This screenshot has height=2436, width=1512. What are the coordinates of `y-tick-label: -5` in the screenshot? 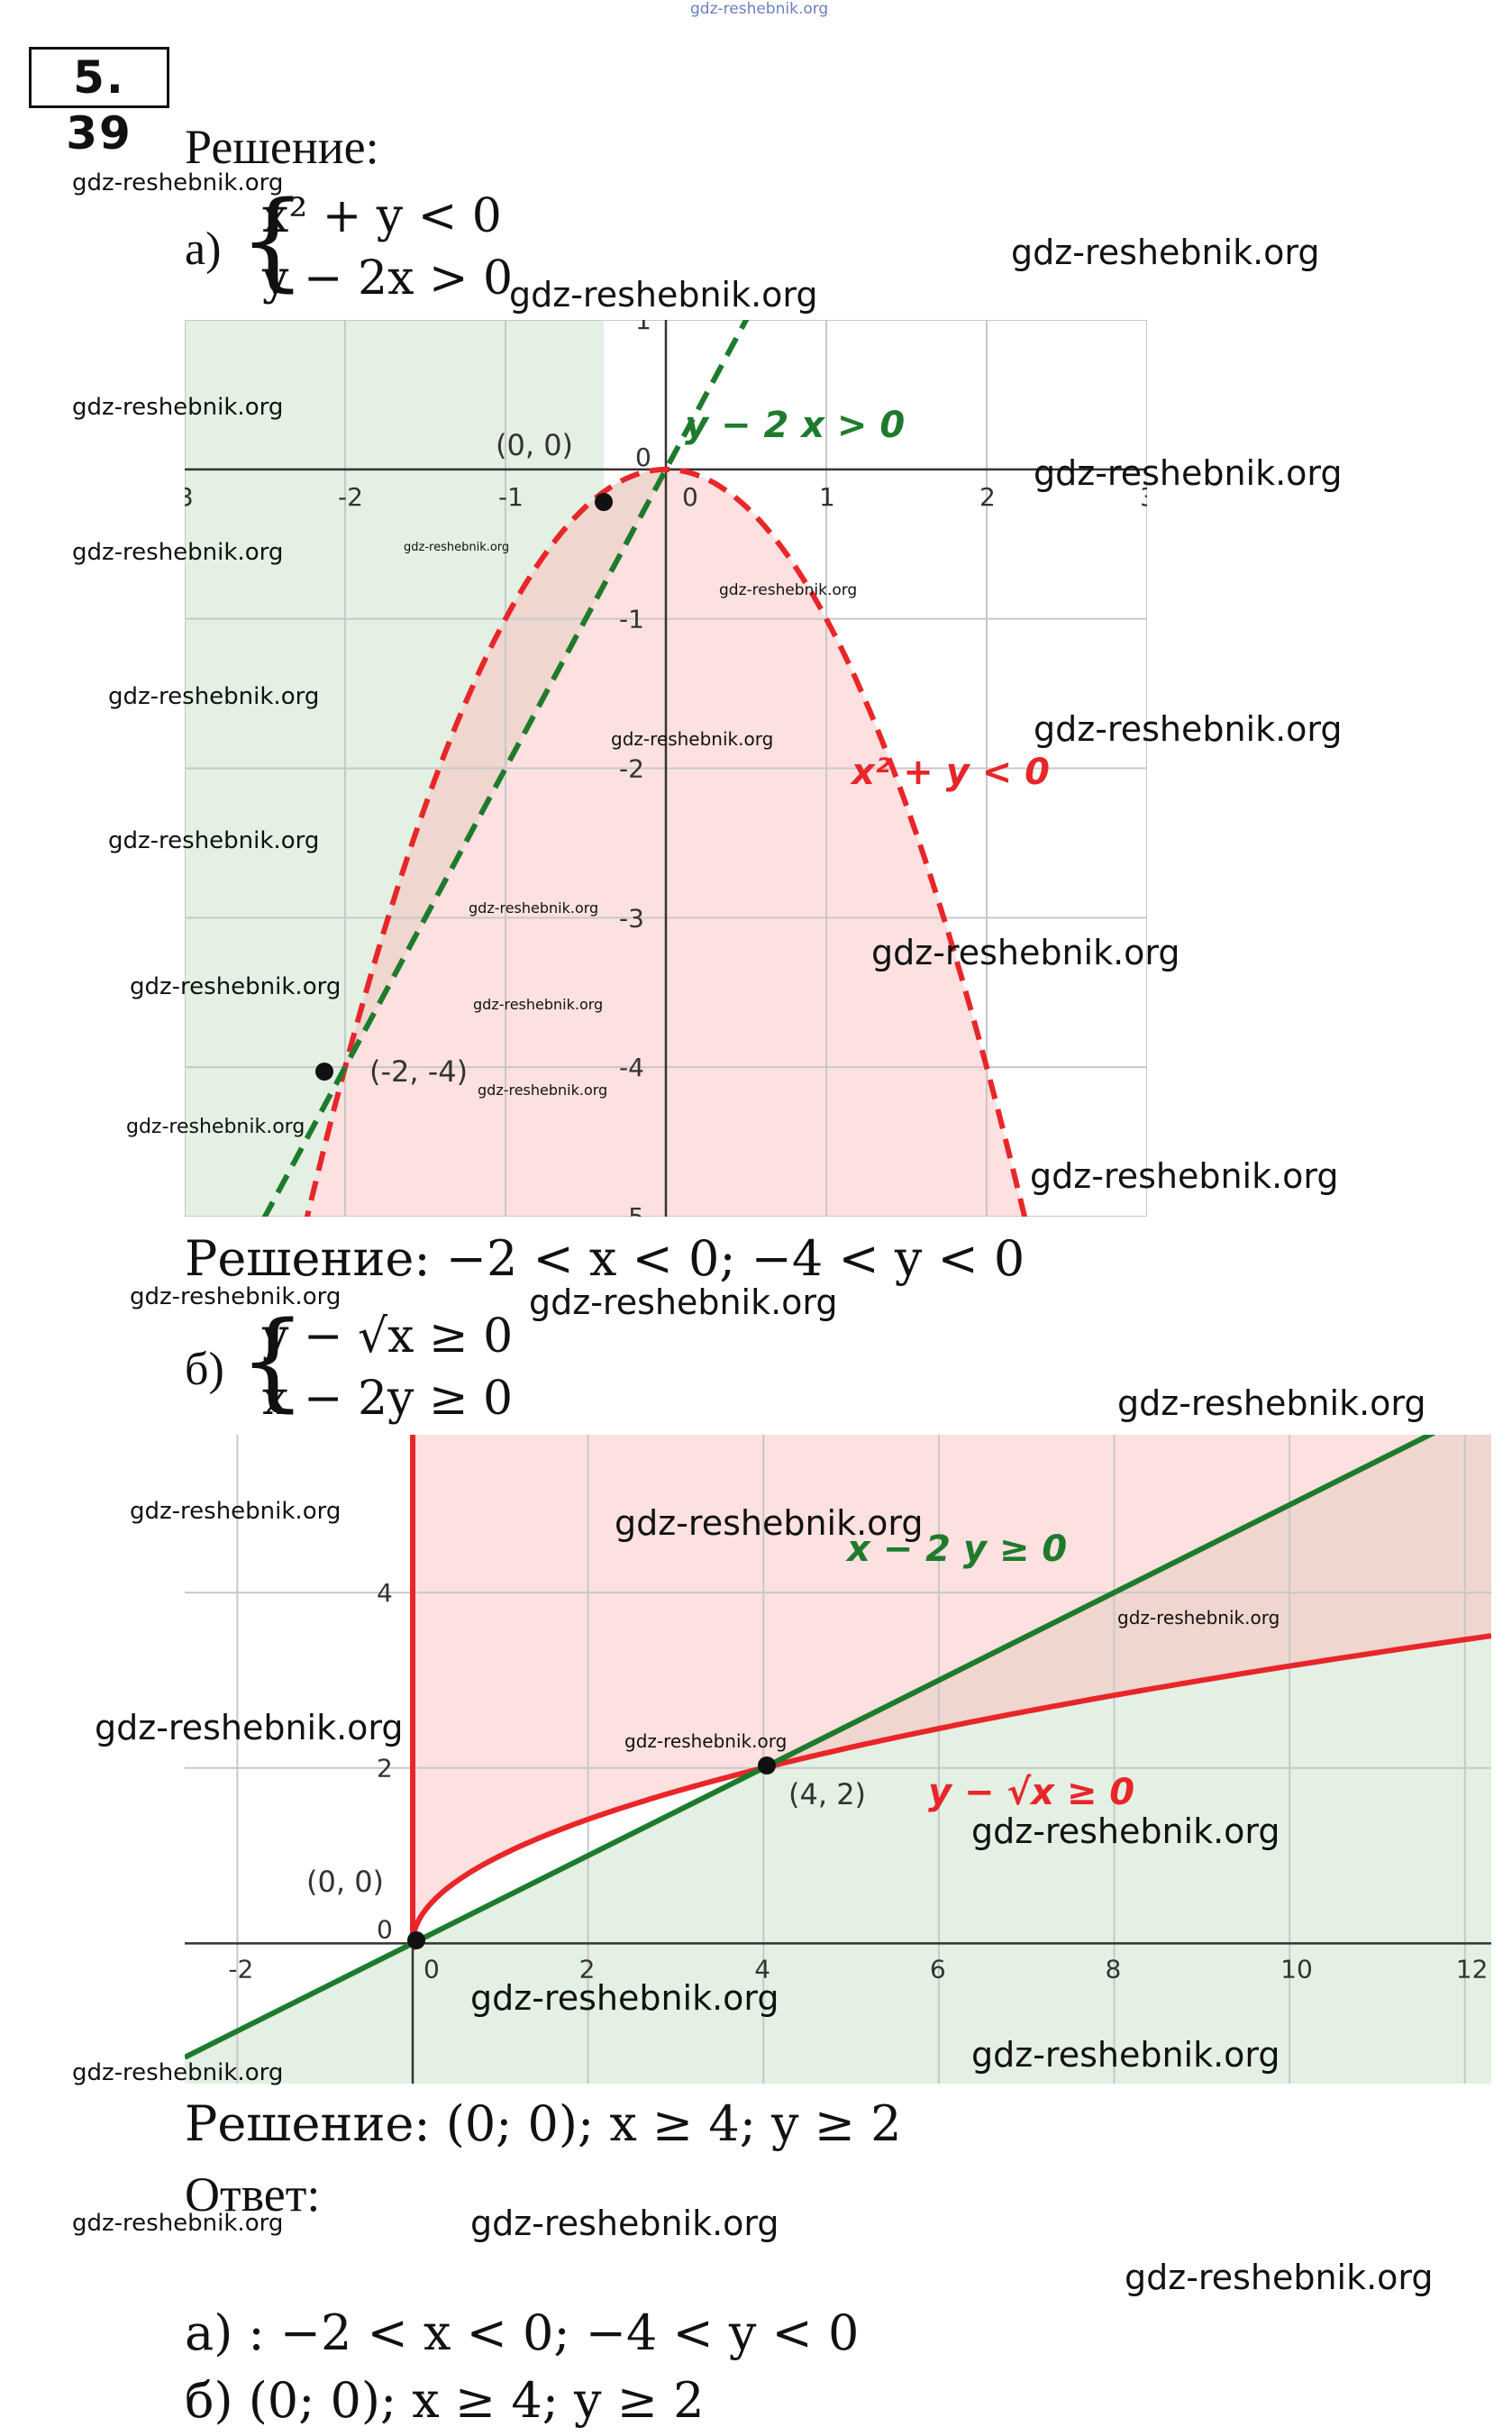 It's located at (631, 1209).